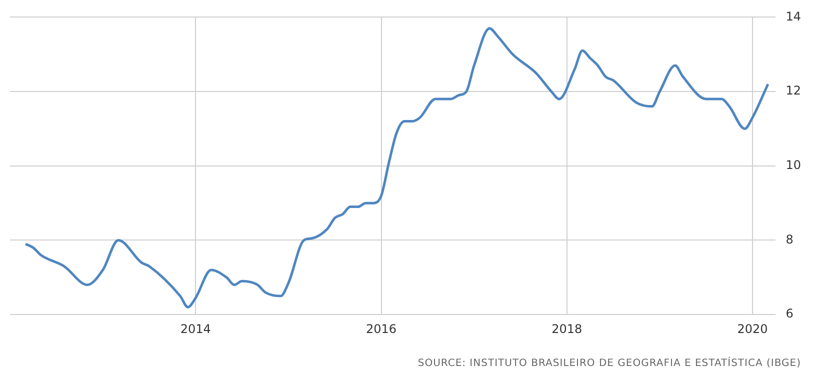 Image resolution: width=831 pixels, height=388 pixels. What do you see at coordinates (609, 363) in the screenshot?
I see `source-note: SOURCE: INSTITUTO BRASILEIRO DE GEOGRAFIA E ESTATÍSTICA (IBGE)` at bounding box center [609, 363].